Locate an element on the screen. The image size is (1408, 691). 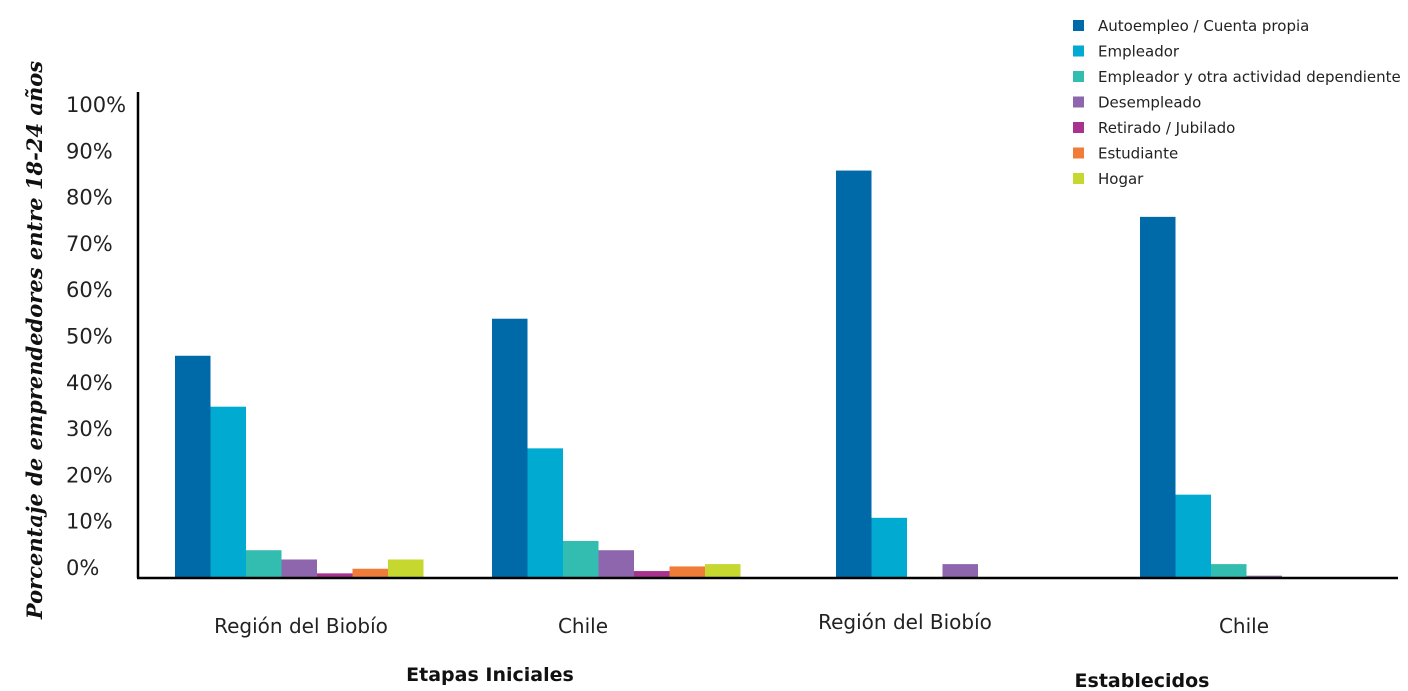
legend-label: Hogar is located at coordinates (1121, 179).